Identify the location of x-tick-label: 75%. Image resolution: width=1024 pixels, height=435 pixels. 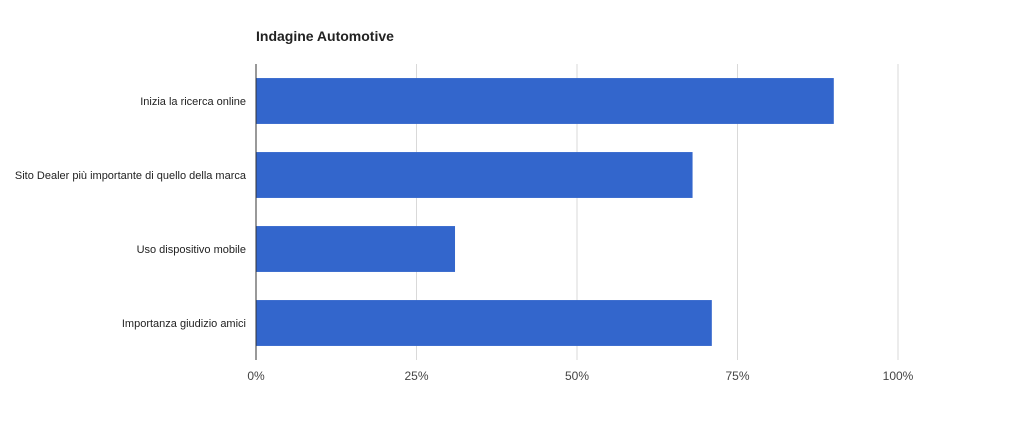
(737, 376).